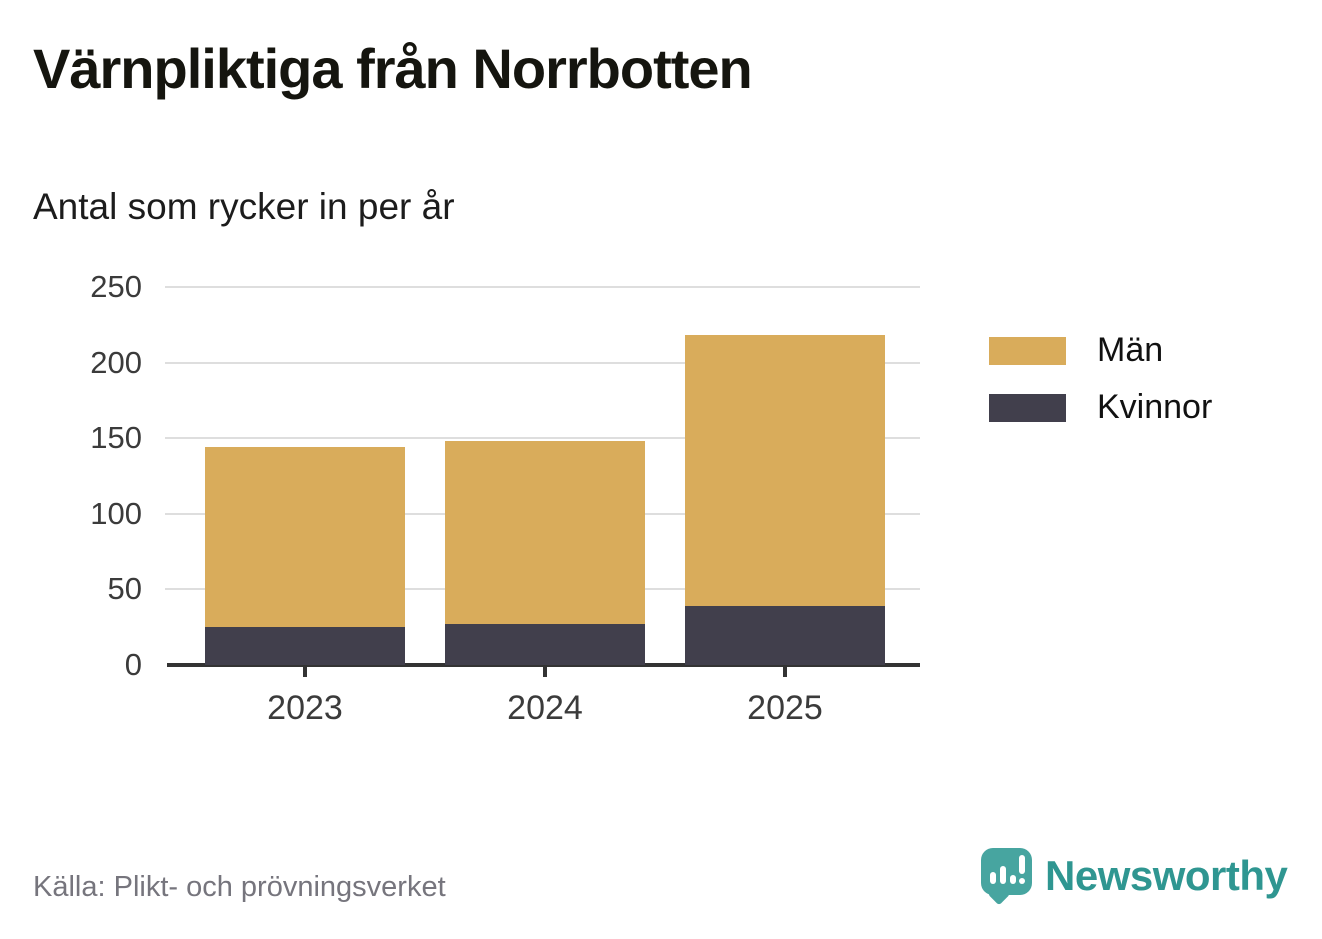 This screenshot has height=939, width=1322. What do you see at coordinates (133, 664) in the screenshot?
I see `y-tick-label-0: 0` at bounding box center [133, 664].